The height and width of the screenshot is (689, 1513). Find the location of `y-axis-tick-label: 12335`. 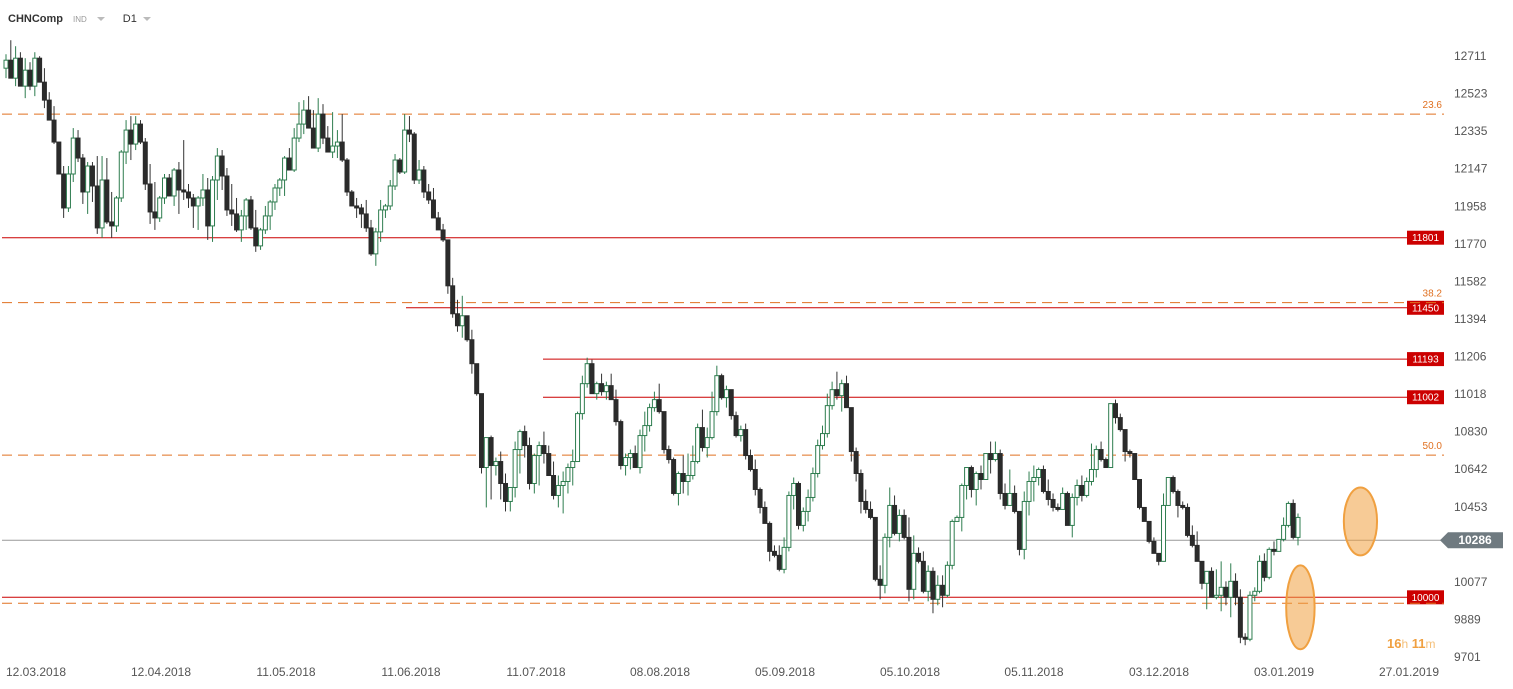

y-axis-tick-label: 12335 is located at coordinates (1471, 131).